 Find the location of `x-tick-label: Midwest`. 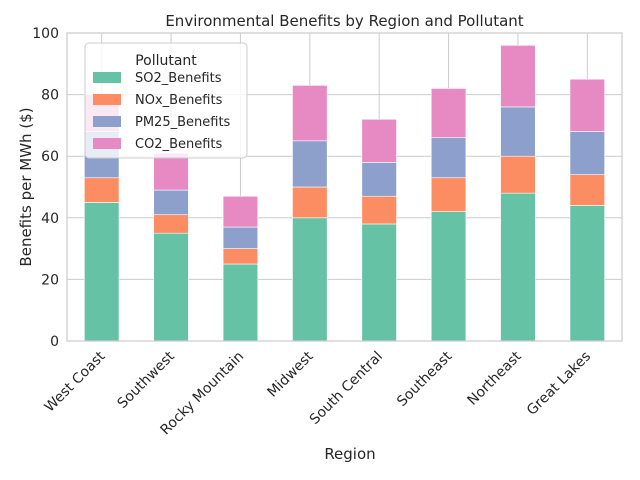

x-tick-label: Midwest is located at coordinates (291, 374).